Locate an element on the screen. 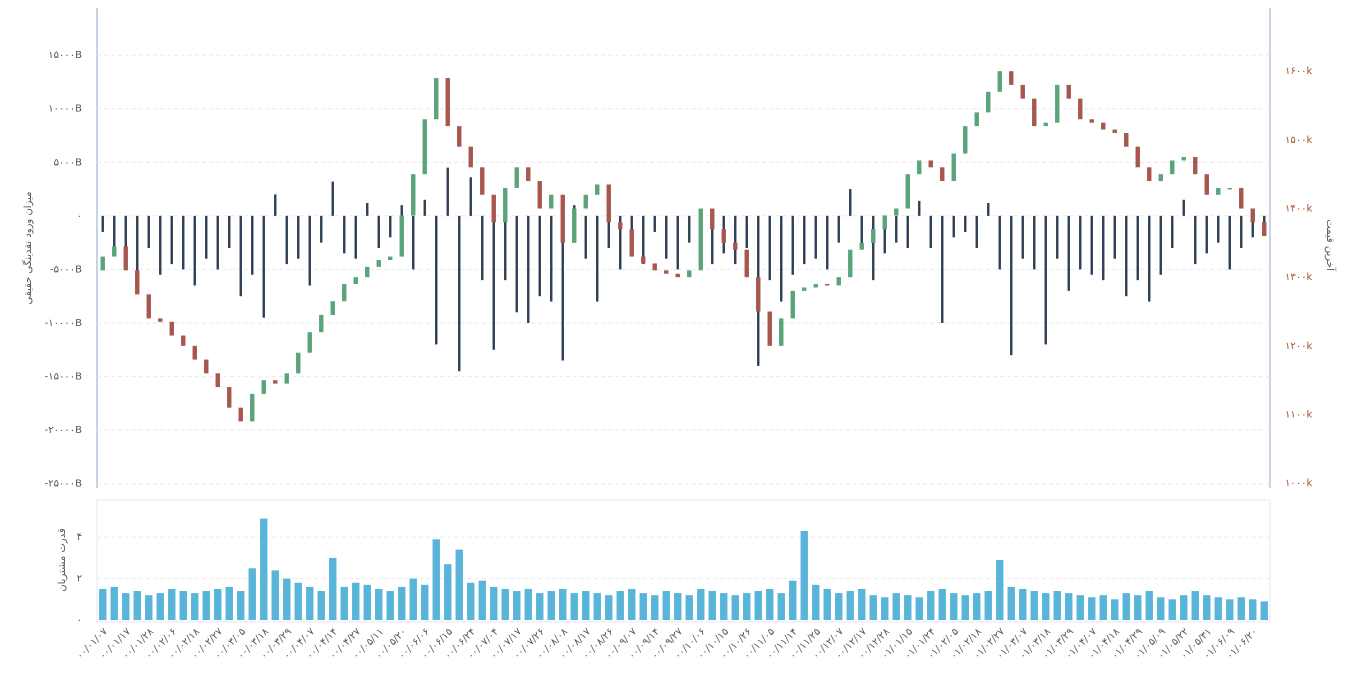  y-tick-label: -۱۵۰۰۰B is located at coordinates (63, 377).